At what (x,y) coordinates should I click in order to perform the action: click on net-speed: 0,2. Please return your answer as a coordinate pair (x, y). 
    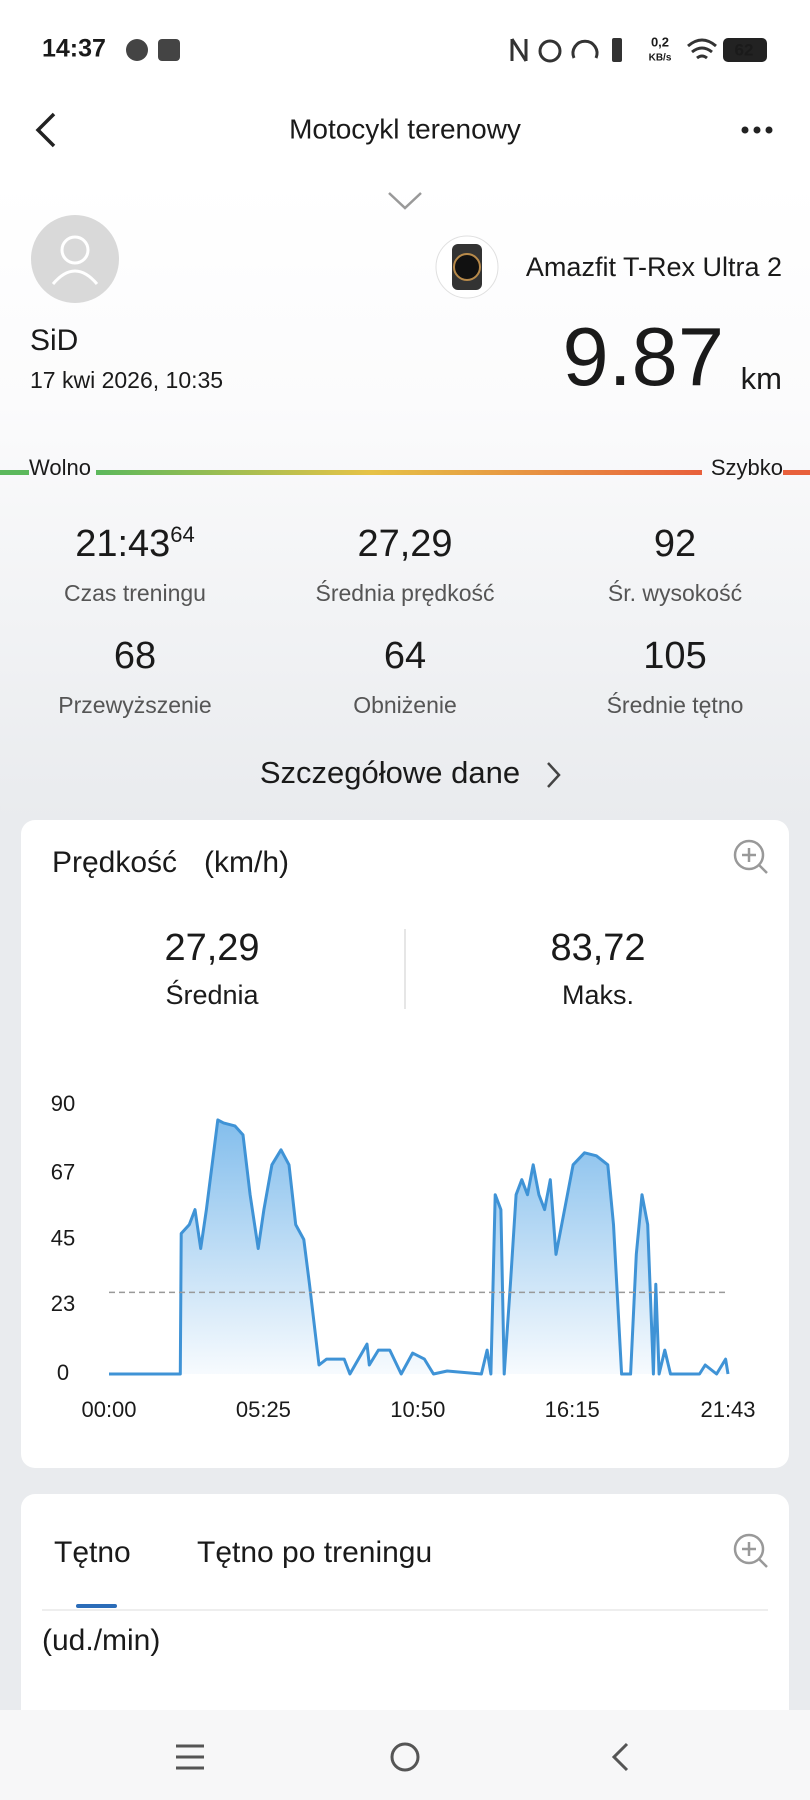
    Looking at the image, I should click on (660, 41).